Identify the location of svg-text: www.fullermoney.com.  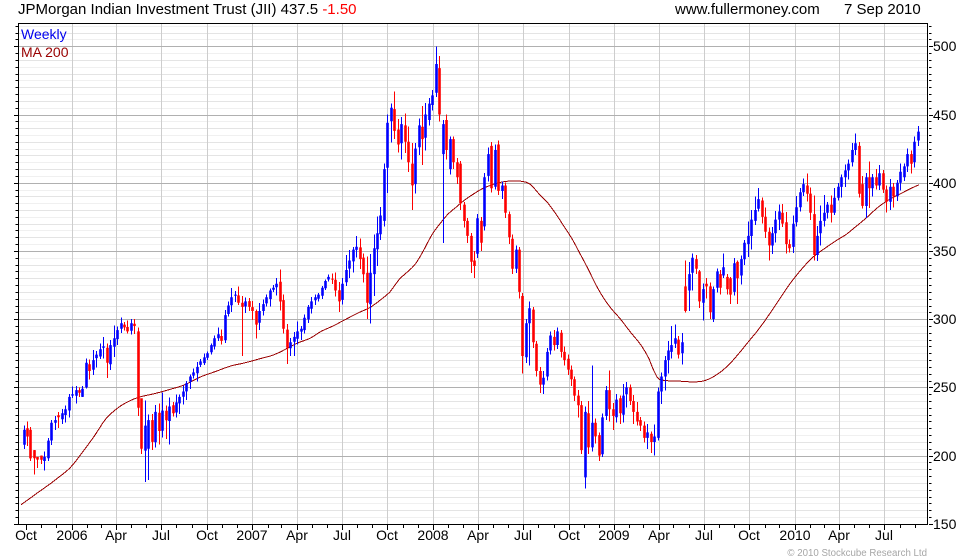
(747, 9).